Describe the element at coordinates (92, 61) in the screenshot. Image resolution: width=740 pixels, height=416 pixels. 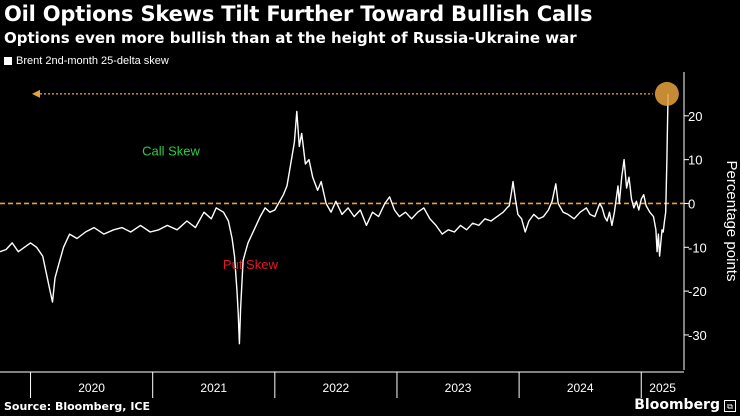
I see `legend-label: Brent 2nd-month 25-delta skew` at that location.